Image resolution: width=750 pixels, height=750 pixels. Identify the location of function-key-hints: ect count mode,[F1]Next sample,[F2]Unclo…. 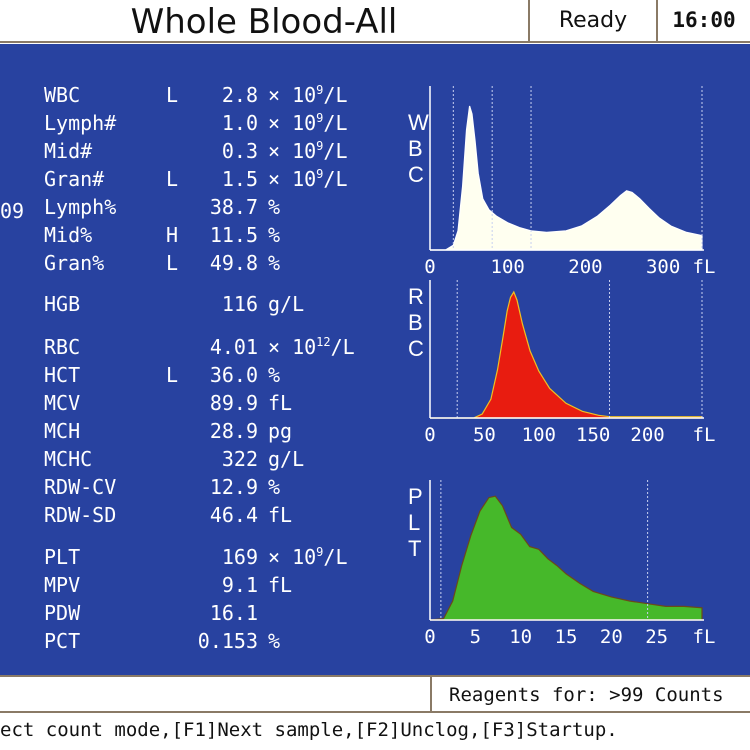
(309, 730).